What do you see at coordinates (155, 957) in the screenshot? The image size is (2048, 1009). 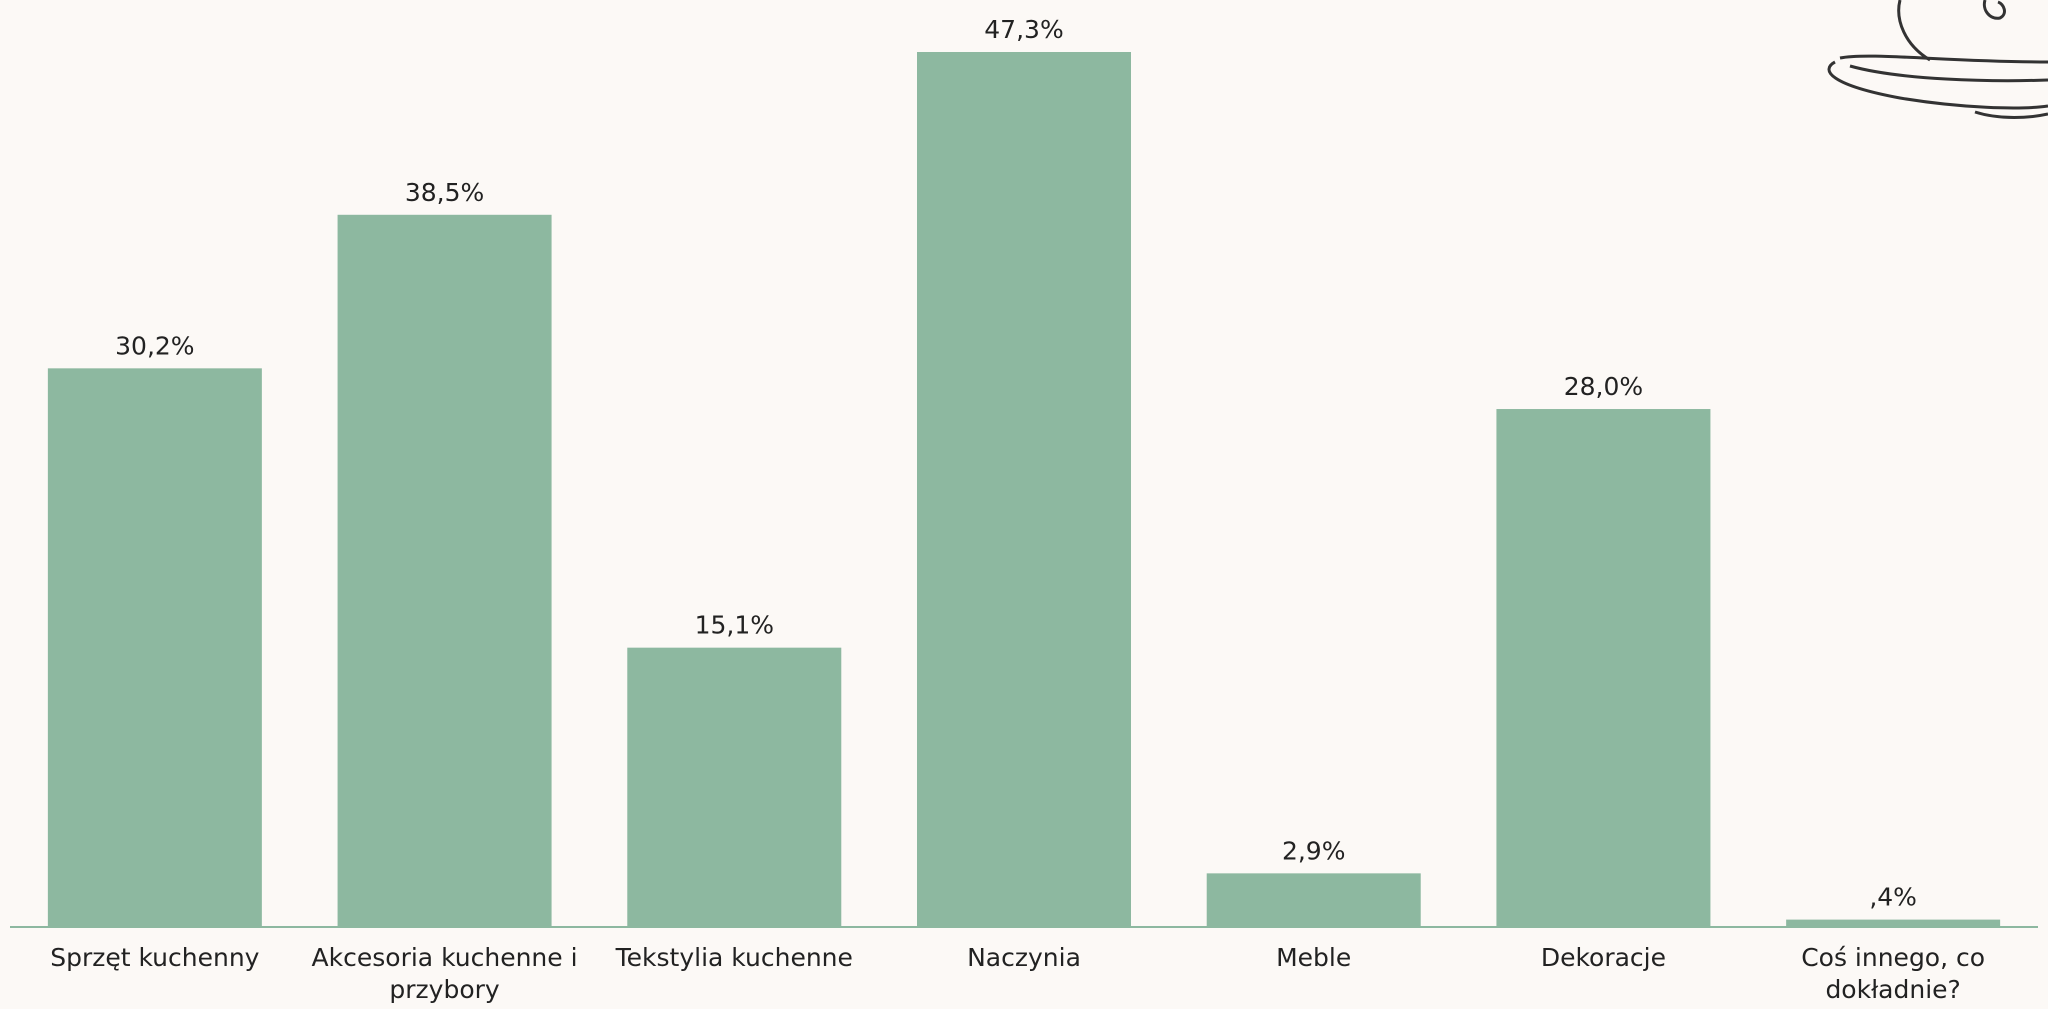 I see `x-tick-label: Sprzęt kuchenny` at bounding box center [155, 957].